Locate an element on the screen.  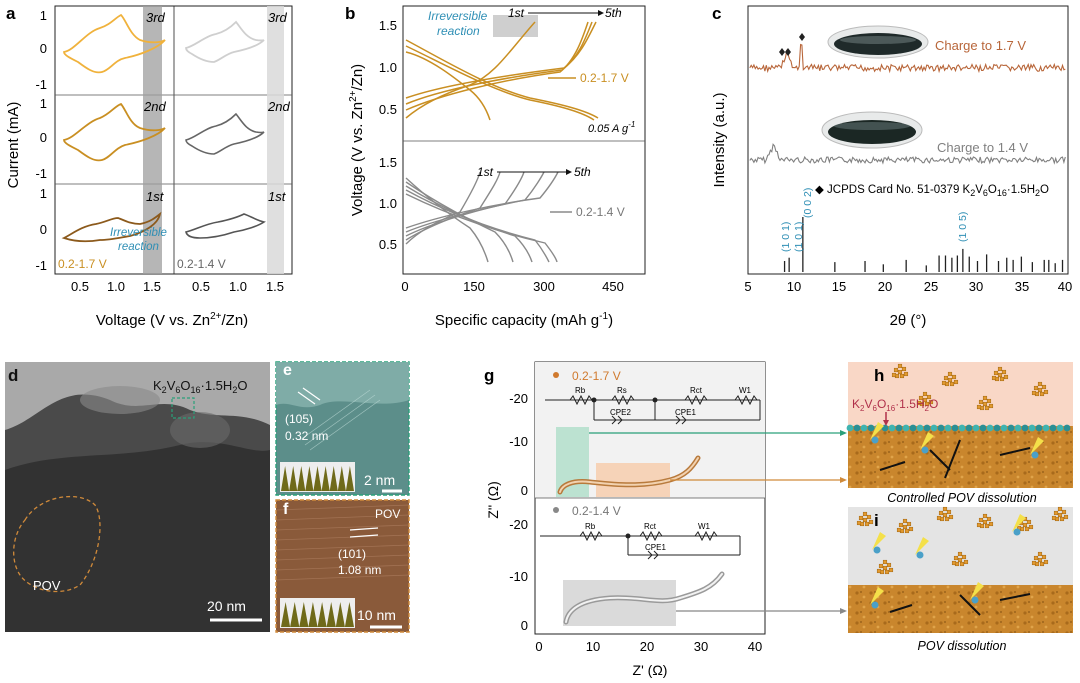
cv-curve-left-1st is located at coordinates (111, 227).